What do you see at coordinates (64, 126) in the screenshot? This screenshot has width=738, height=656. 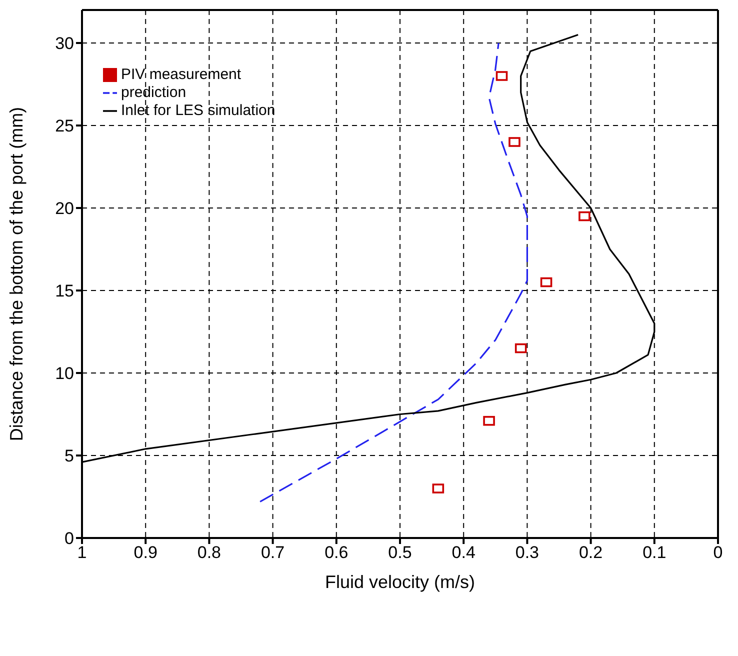 I see `y-tick-label: 25` at bounding box center [64, 126].